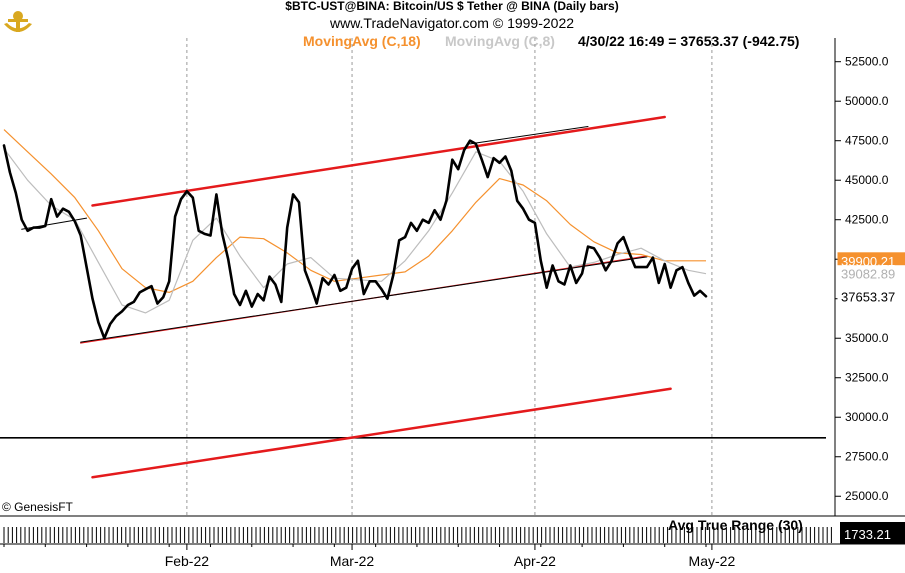 Image resolution: width=905 pixels, height=573 pixels. Describe the element at coordinates (867, 220) in the screenshot. I see `y-tick-label: 42500.0` at that location.